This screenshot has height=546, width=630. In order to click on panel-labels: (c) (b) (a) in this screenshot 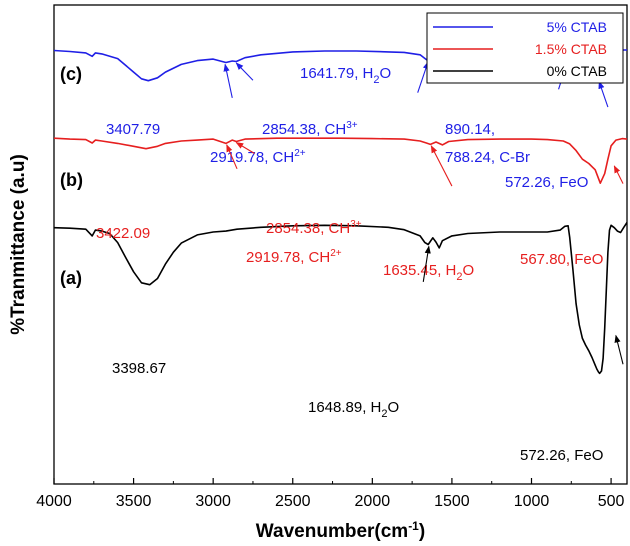, I will do `click(71, 176)`.